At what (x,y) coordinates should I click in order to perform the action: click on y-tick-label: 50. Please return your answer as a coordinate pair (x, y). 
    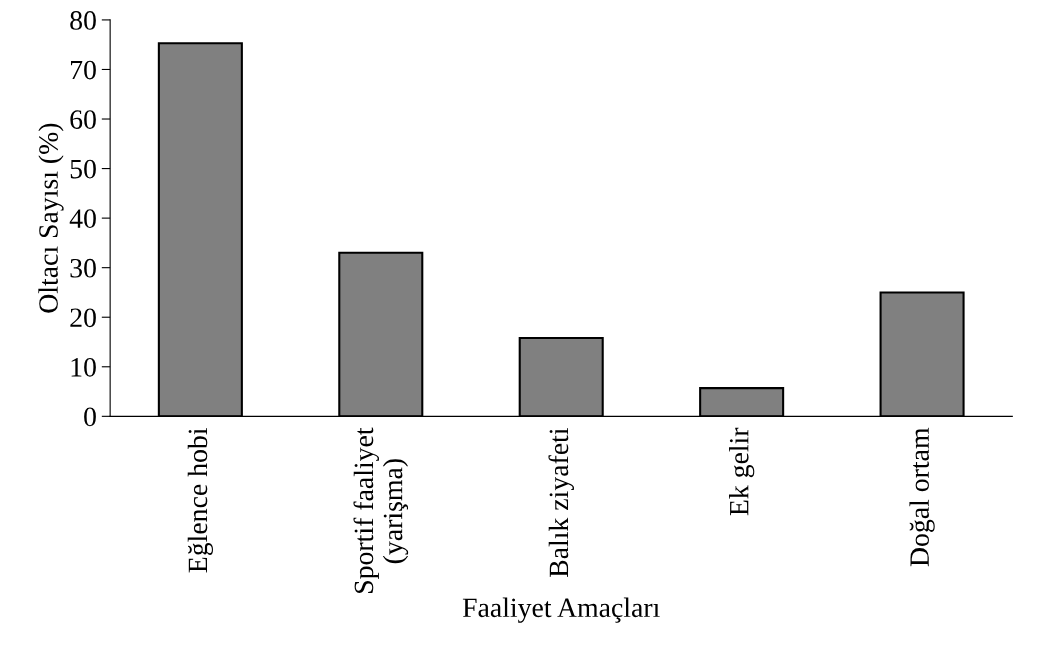
    Looking at the image, I should click on (83, 169).